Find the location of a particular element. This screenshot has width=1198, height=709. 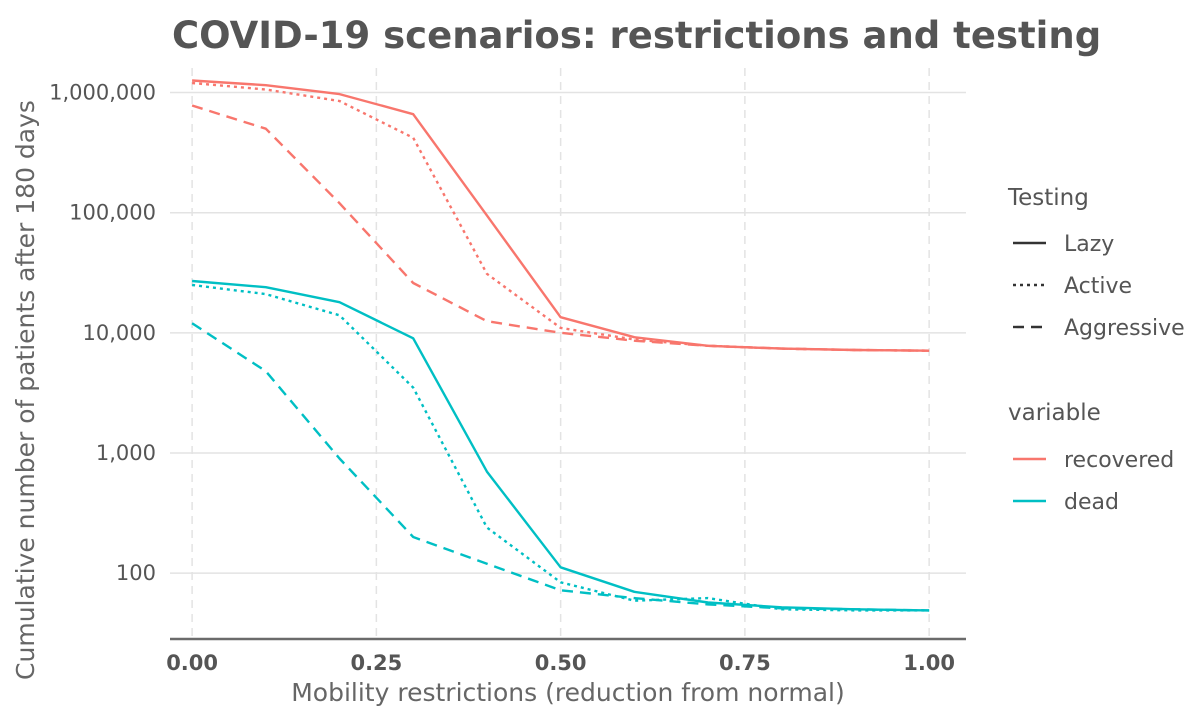

x-tick-label: 0.50 is located at coordinates (561, 663).